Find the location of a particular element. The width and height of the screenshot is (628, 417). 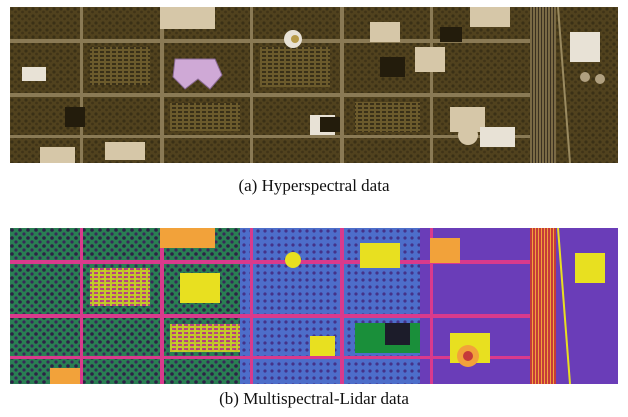

caption-b-text: Multispectral-Lidar data is located at coordinates (326, 398).